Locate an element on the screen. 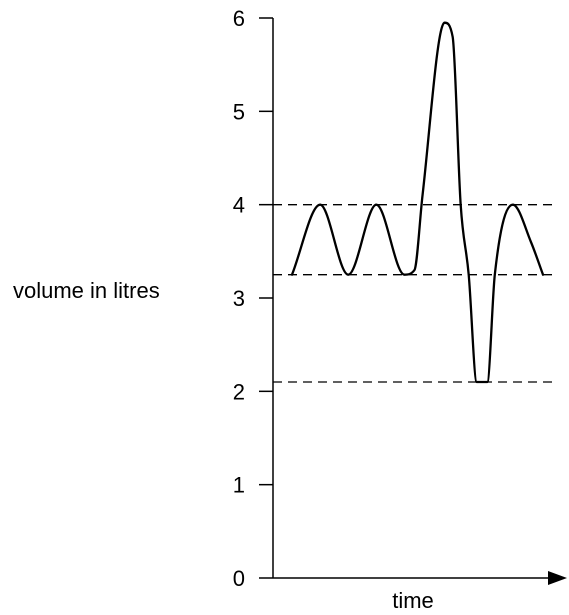 The height and width of the screenshot is (615, 569). reference-lines is located at coordinates (414, 293).